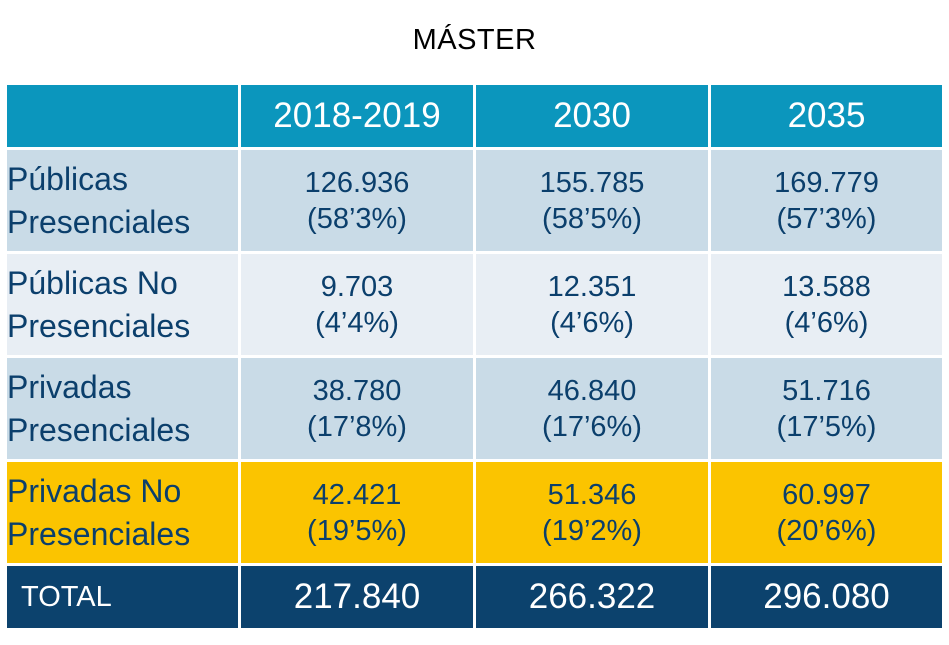  Describe the element at coordinates (826, 530) in the screenshot. I see `value-share: (20’6%)` at that location.